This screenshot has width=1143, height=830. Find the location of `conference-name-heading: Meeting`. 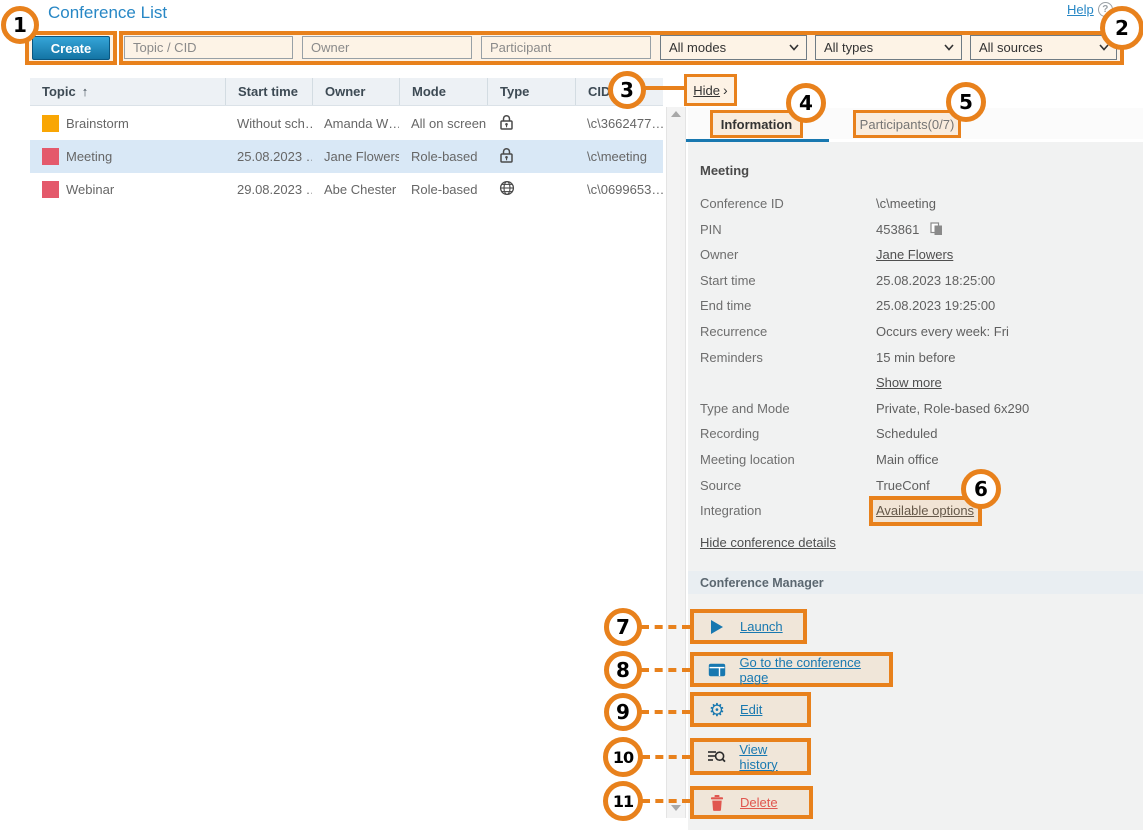

conference-name-heading: Meeting is located at coordinates (725, 170).